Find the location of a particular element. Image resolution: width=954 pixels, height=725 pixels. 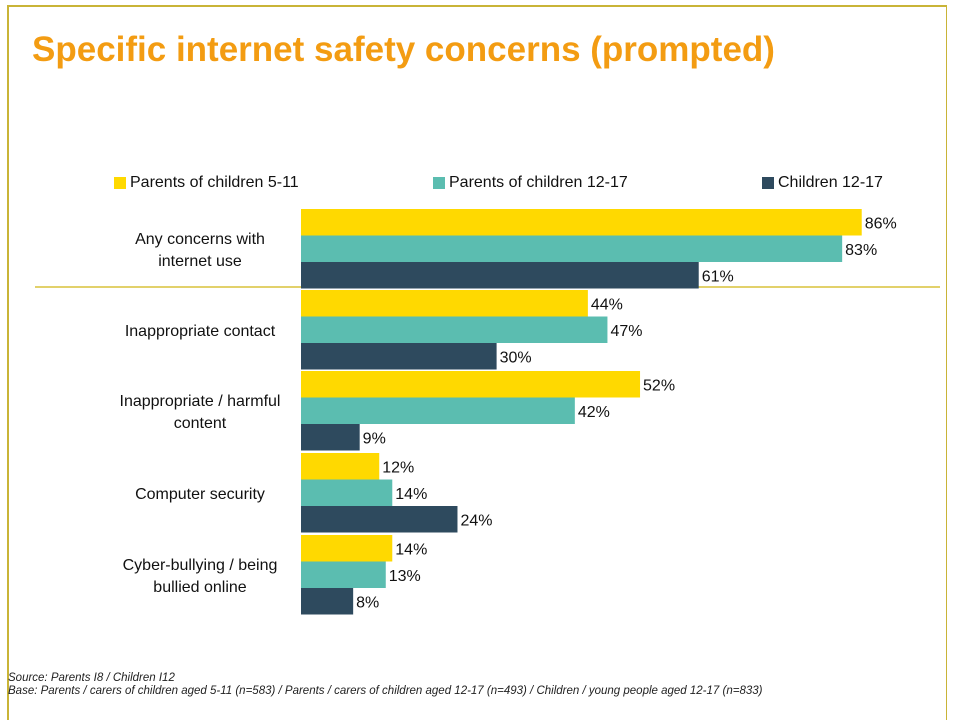

legend-item-children-12-17: Children 12-17 is located at coordinates (822, 183).